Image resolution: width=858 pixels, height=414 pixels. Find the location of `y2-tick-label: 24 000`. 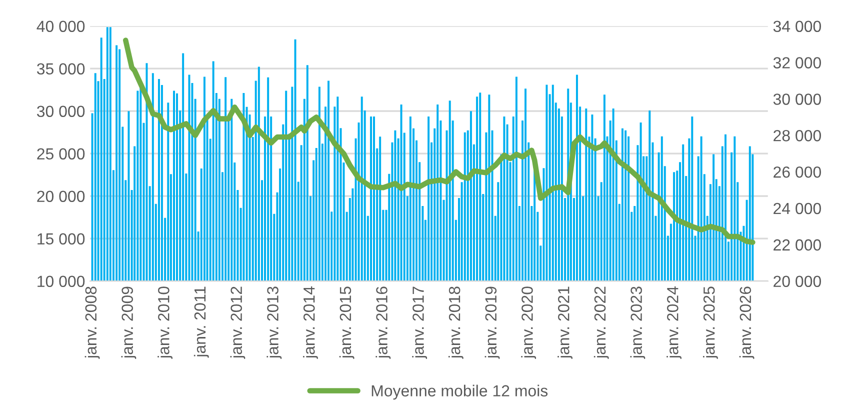

y2-tick-label: 24 000 is located at coordinates (797, 208).